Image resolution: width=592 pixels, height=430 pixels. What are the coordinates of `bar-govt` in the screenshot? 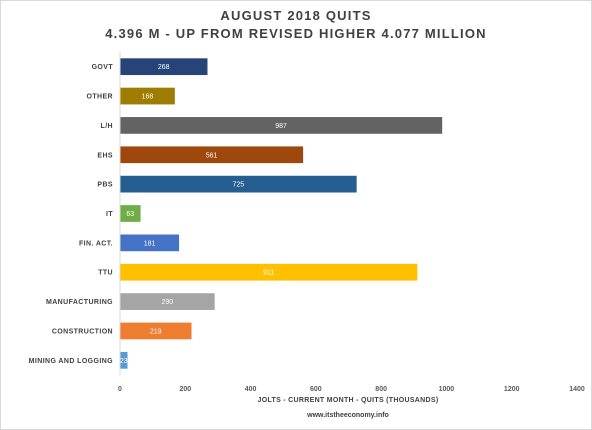 It's located at (164, 67).